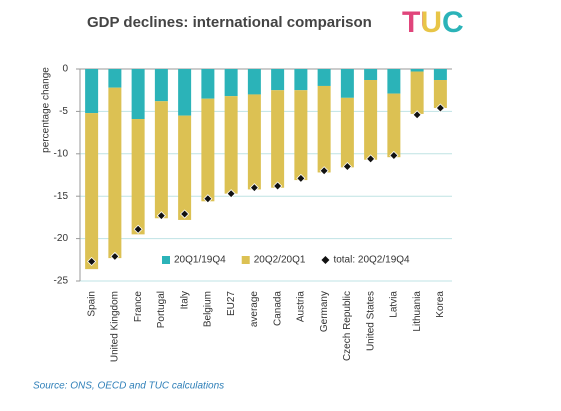 Image resolution: width=561 pixels, height=411 pixels. Describe the element at coordinates (417, 311) in the screenshot. I see `x-tick-label: Lithuania` at that location.